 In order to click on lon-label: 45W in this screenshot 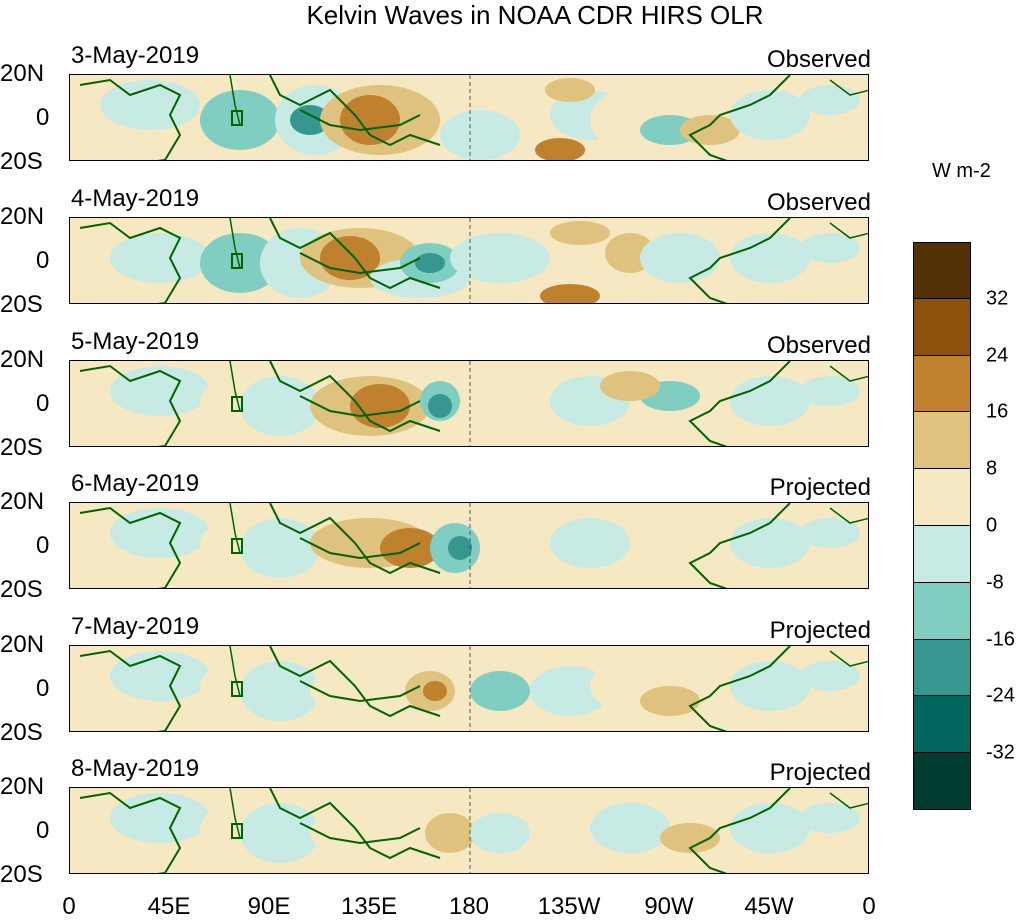, I will do `click(769, 906)`.